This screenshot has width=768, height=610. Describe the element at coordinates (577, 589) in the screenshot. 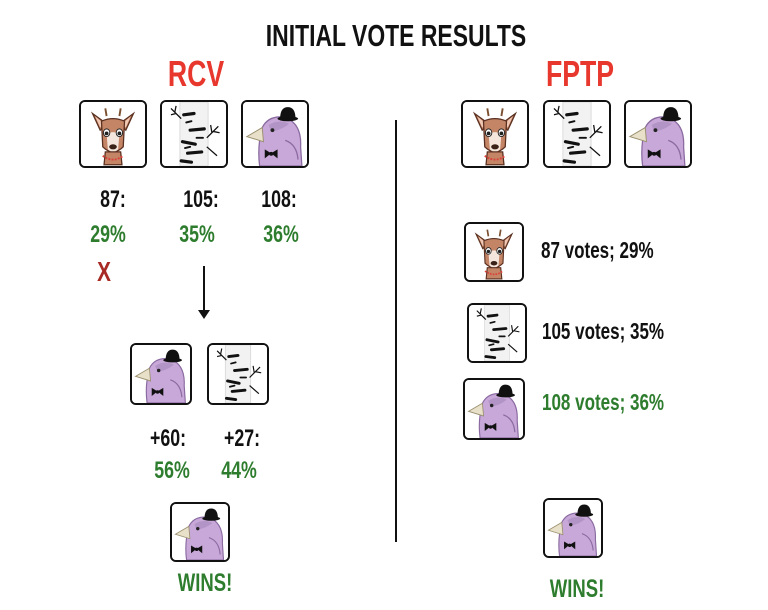

I see `fptp-winner-label: WINS!` at that location.